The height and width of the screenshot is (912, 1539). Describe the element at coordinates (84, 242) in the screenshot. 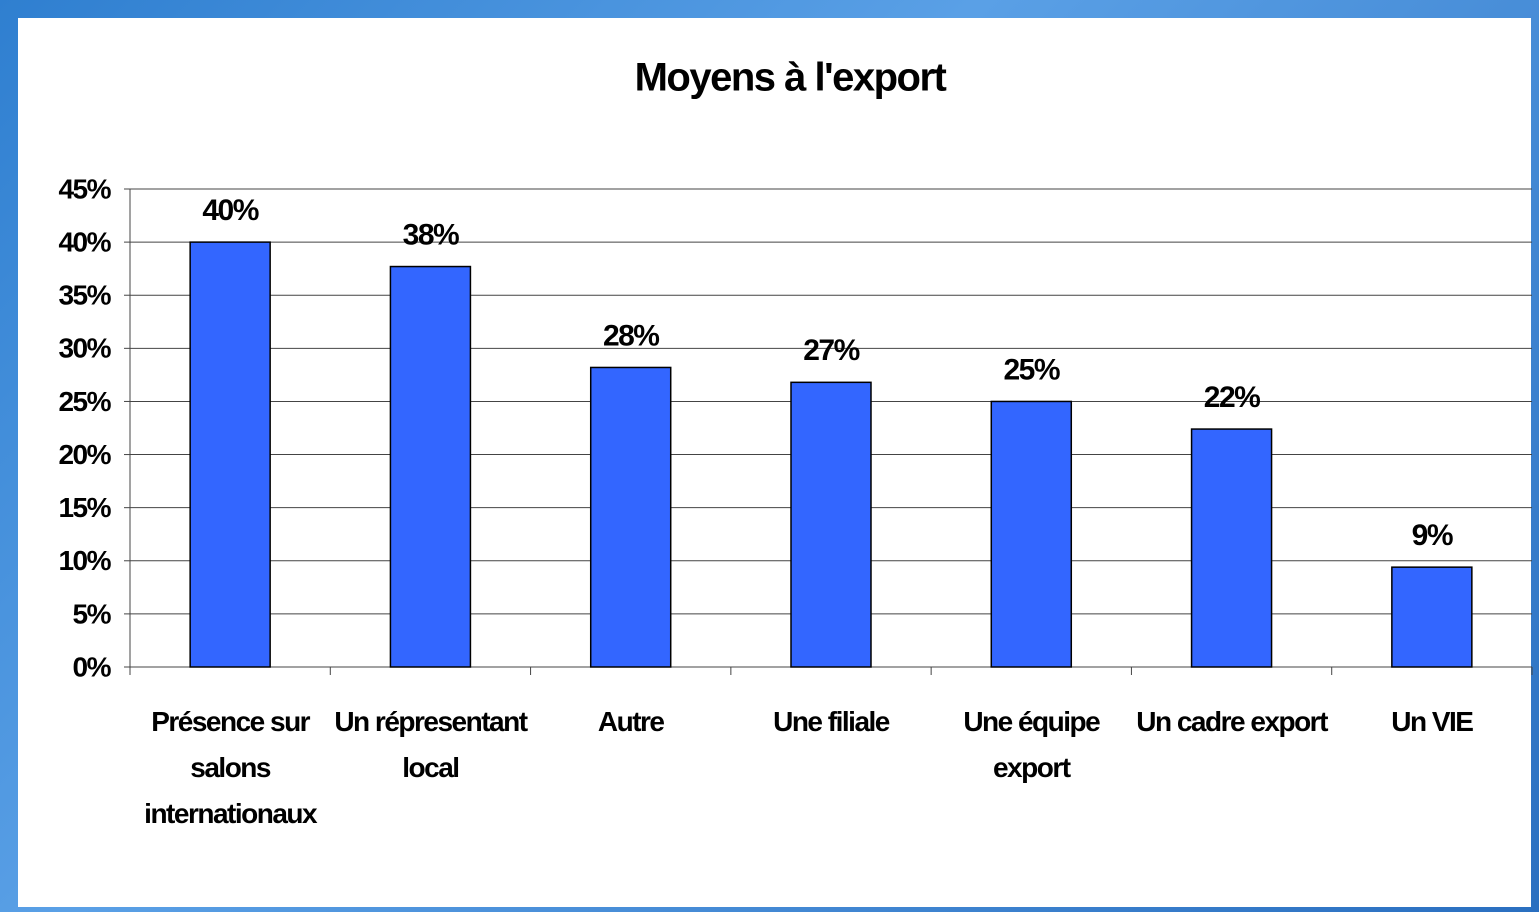

I see `y-tick-label: 40%` at that location.